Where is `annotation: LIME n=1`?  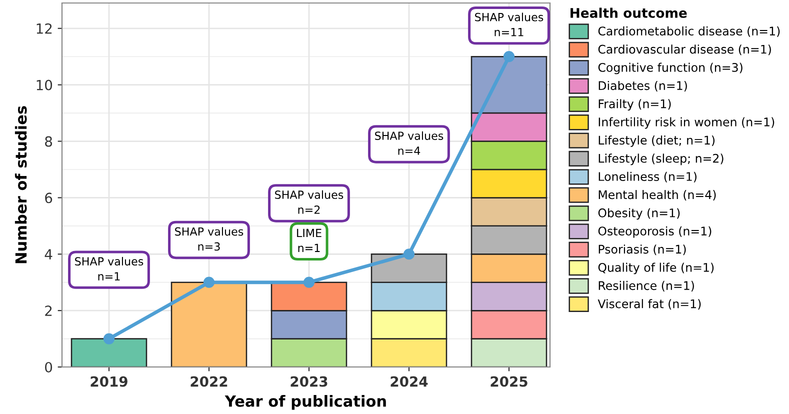 annotation: LIME n=1 is located at coordinates (309, 240).